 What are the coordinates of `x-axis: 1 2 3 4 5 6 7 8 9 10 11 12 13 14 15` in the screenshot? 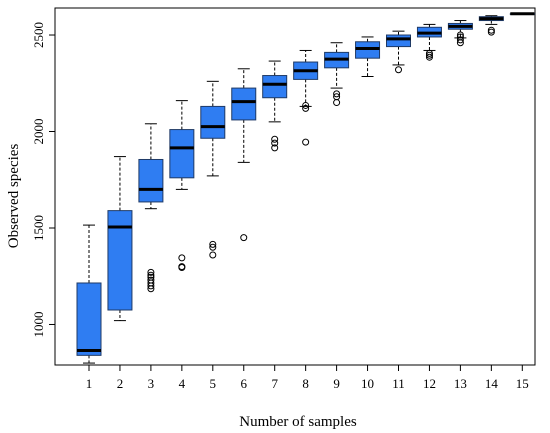 It's located at (307, 378).